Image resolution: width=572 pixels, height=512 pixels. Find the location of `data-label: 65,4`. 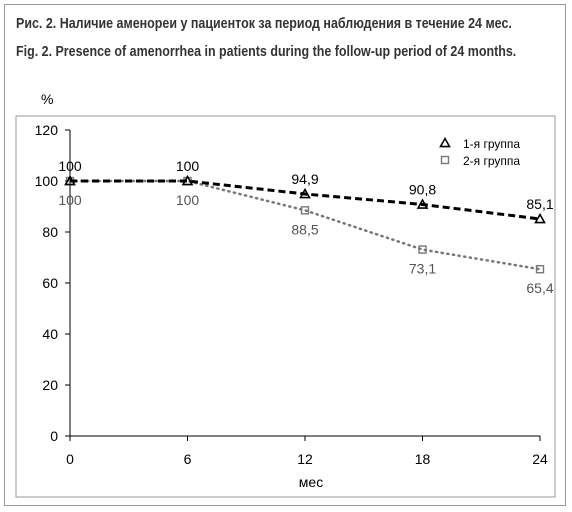

data-label: 65,4 is located at coordinates (539, 288).